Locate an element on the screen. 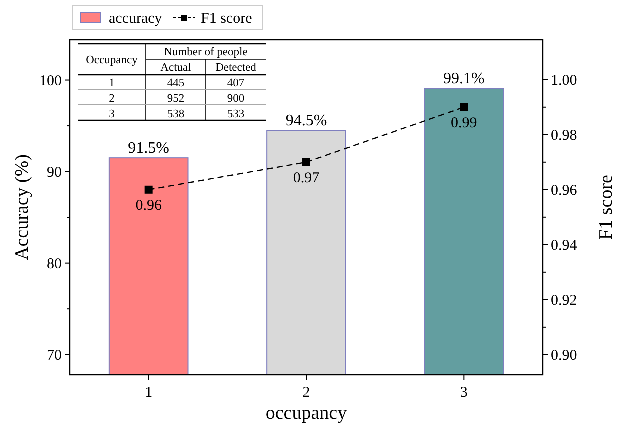  legend-label: F1 score is located at coordinates (227, 19).